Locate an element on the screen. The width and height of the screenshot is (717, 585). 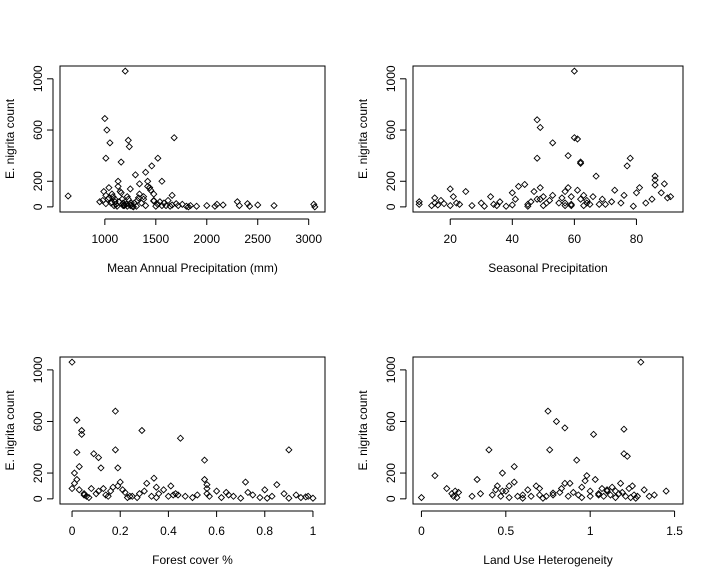
y-tick-label: 200 is located at coordinates (38, 181).